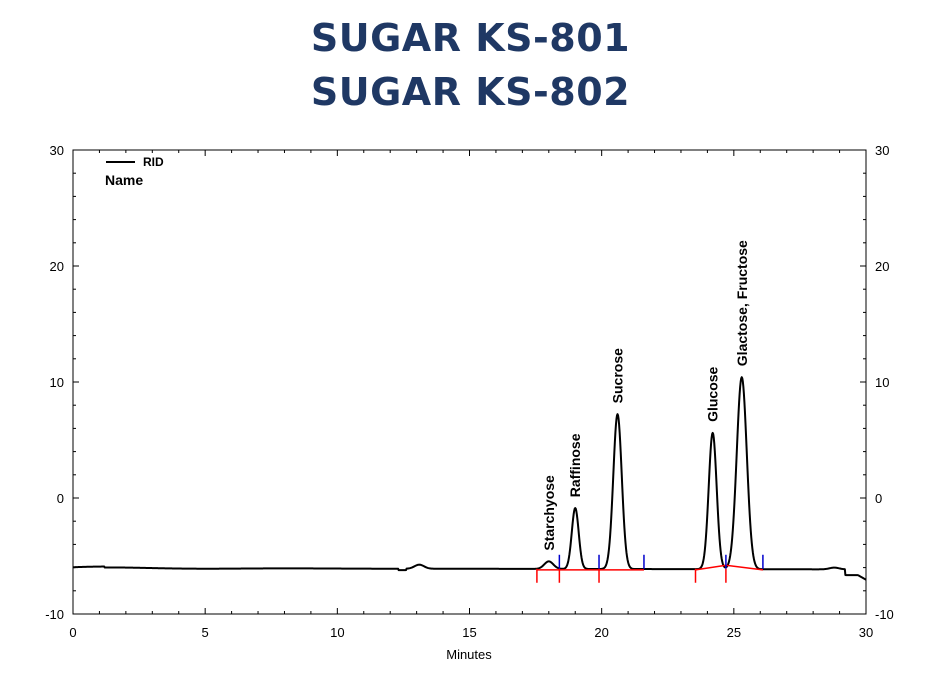 This screenshot has height=677, width=941. What do you see at coordinates (57, 382) in the screenshot?
I see `y-tick-label-left: 10` at bounding box center [57, 382].